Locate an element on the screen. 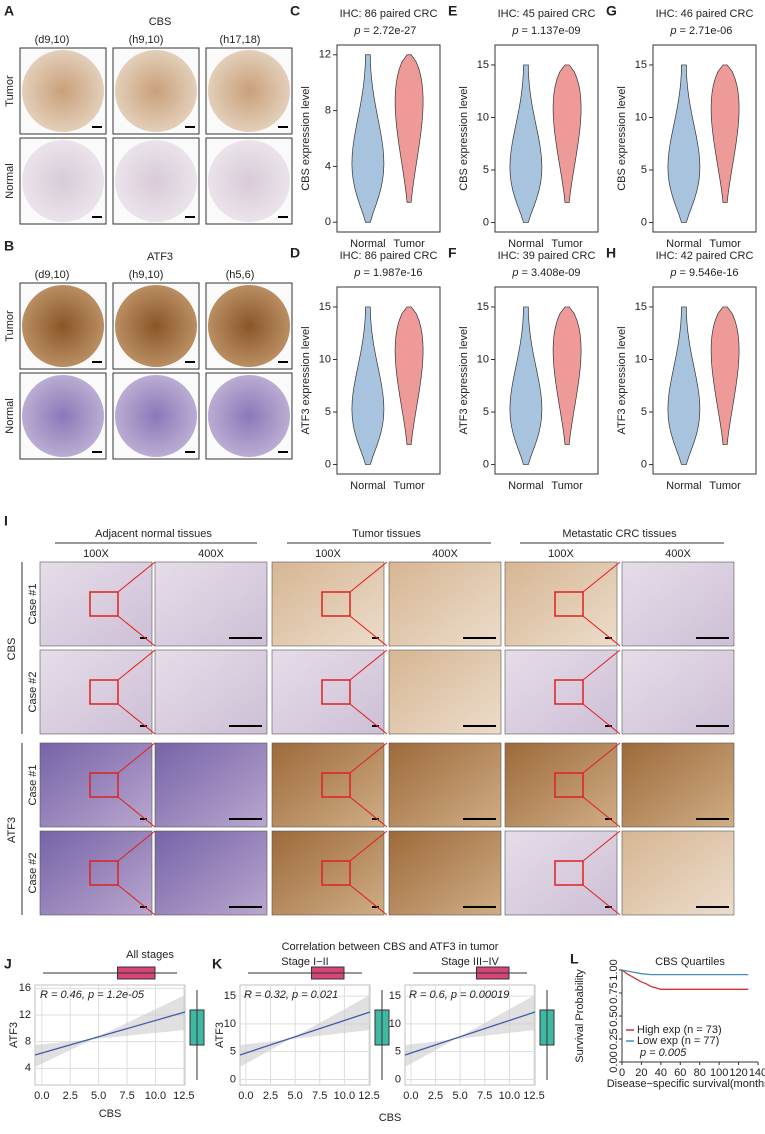 The image size is (765, 1134). x-axis-label: Disease−specific survival(months) is located at coordinates (686, 1084).